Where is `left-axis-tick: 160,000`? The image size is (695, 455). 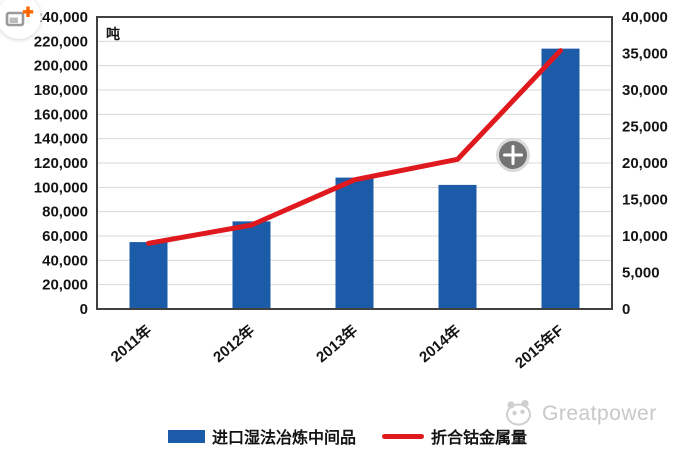
left-axis-tick: 160,000 is located at coordinates (61, 114).